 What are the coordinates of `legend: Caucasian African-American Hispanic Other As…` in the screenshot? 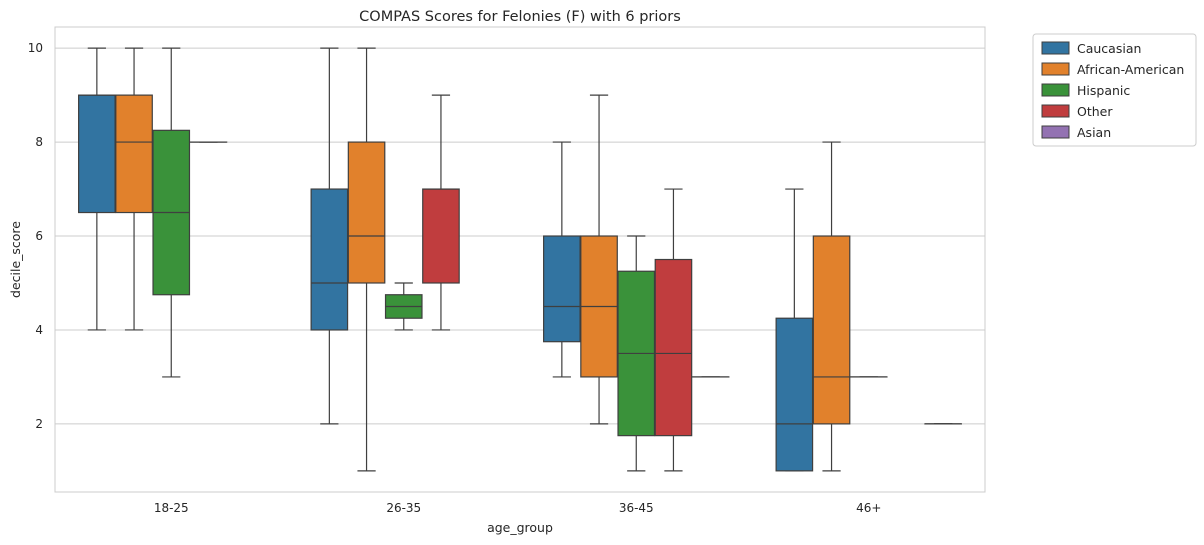 It's located at (1114, 90).